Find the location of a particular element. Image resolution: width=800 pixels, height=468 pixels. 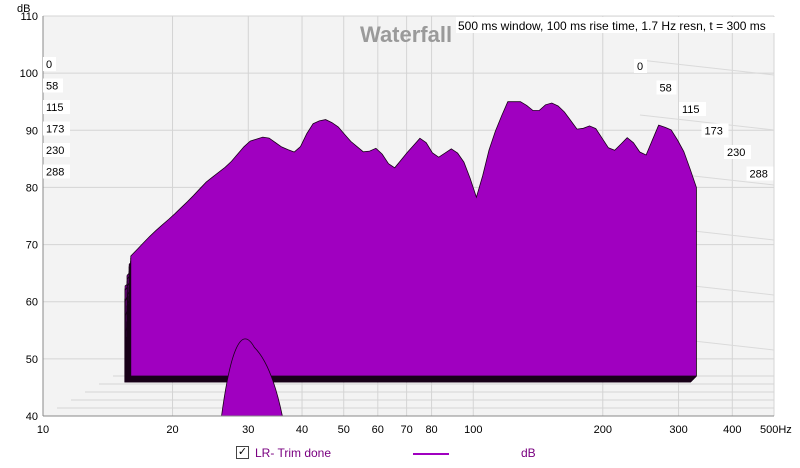

time-tick-right-label: 230 is located at coordinates (736, 153).